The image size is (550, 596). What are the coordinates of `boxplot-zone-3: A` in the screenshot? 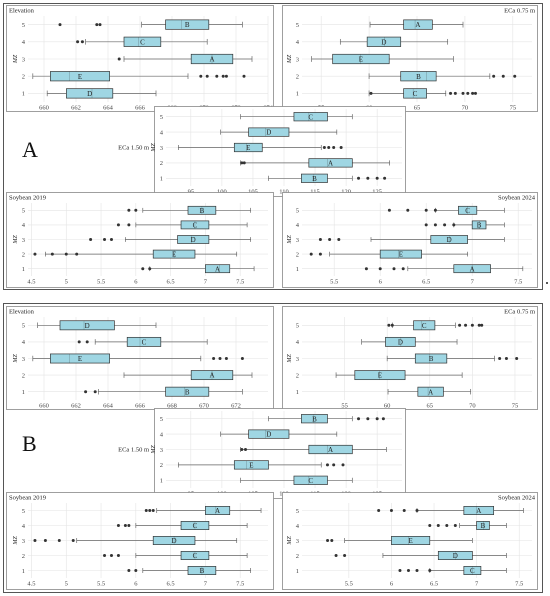 It's located at (185, 59).